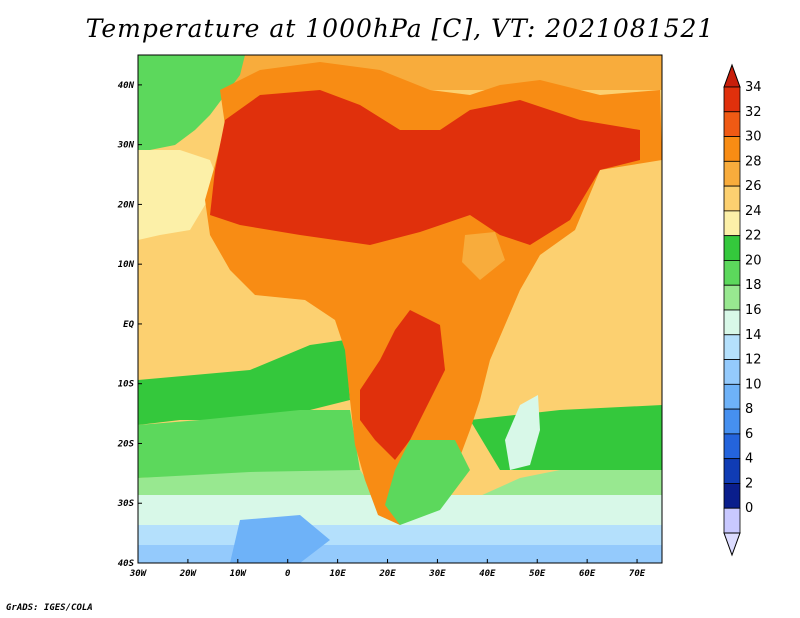 This screenshot has height=618, width=800. Describe the element at coordinates (749, 434) in the screenshot. I see `colorbar-label: 6` at that location.